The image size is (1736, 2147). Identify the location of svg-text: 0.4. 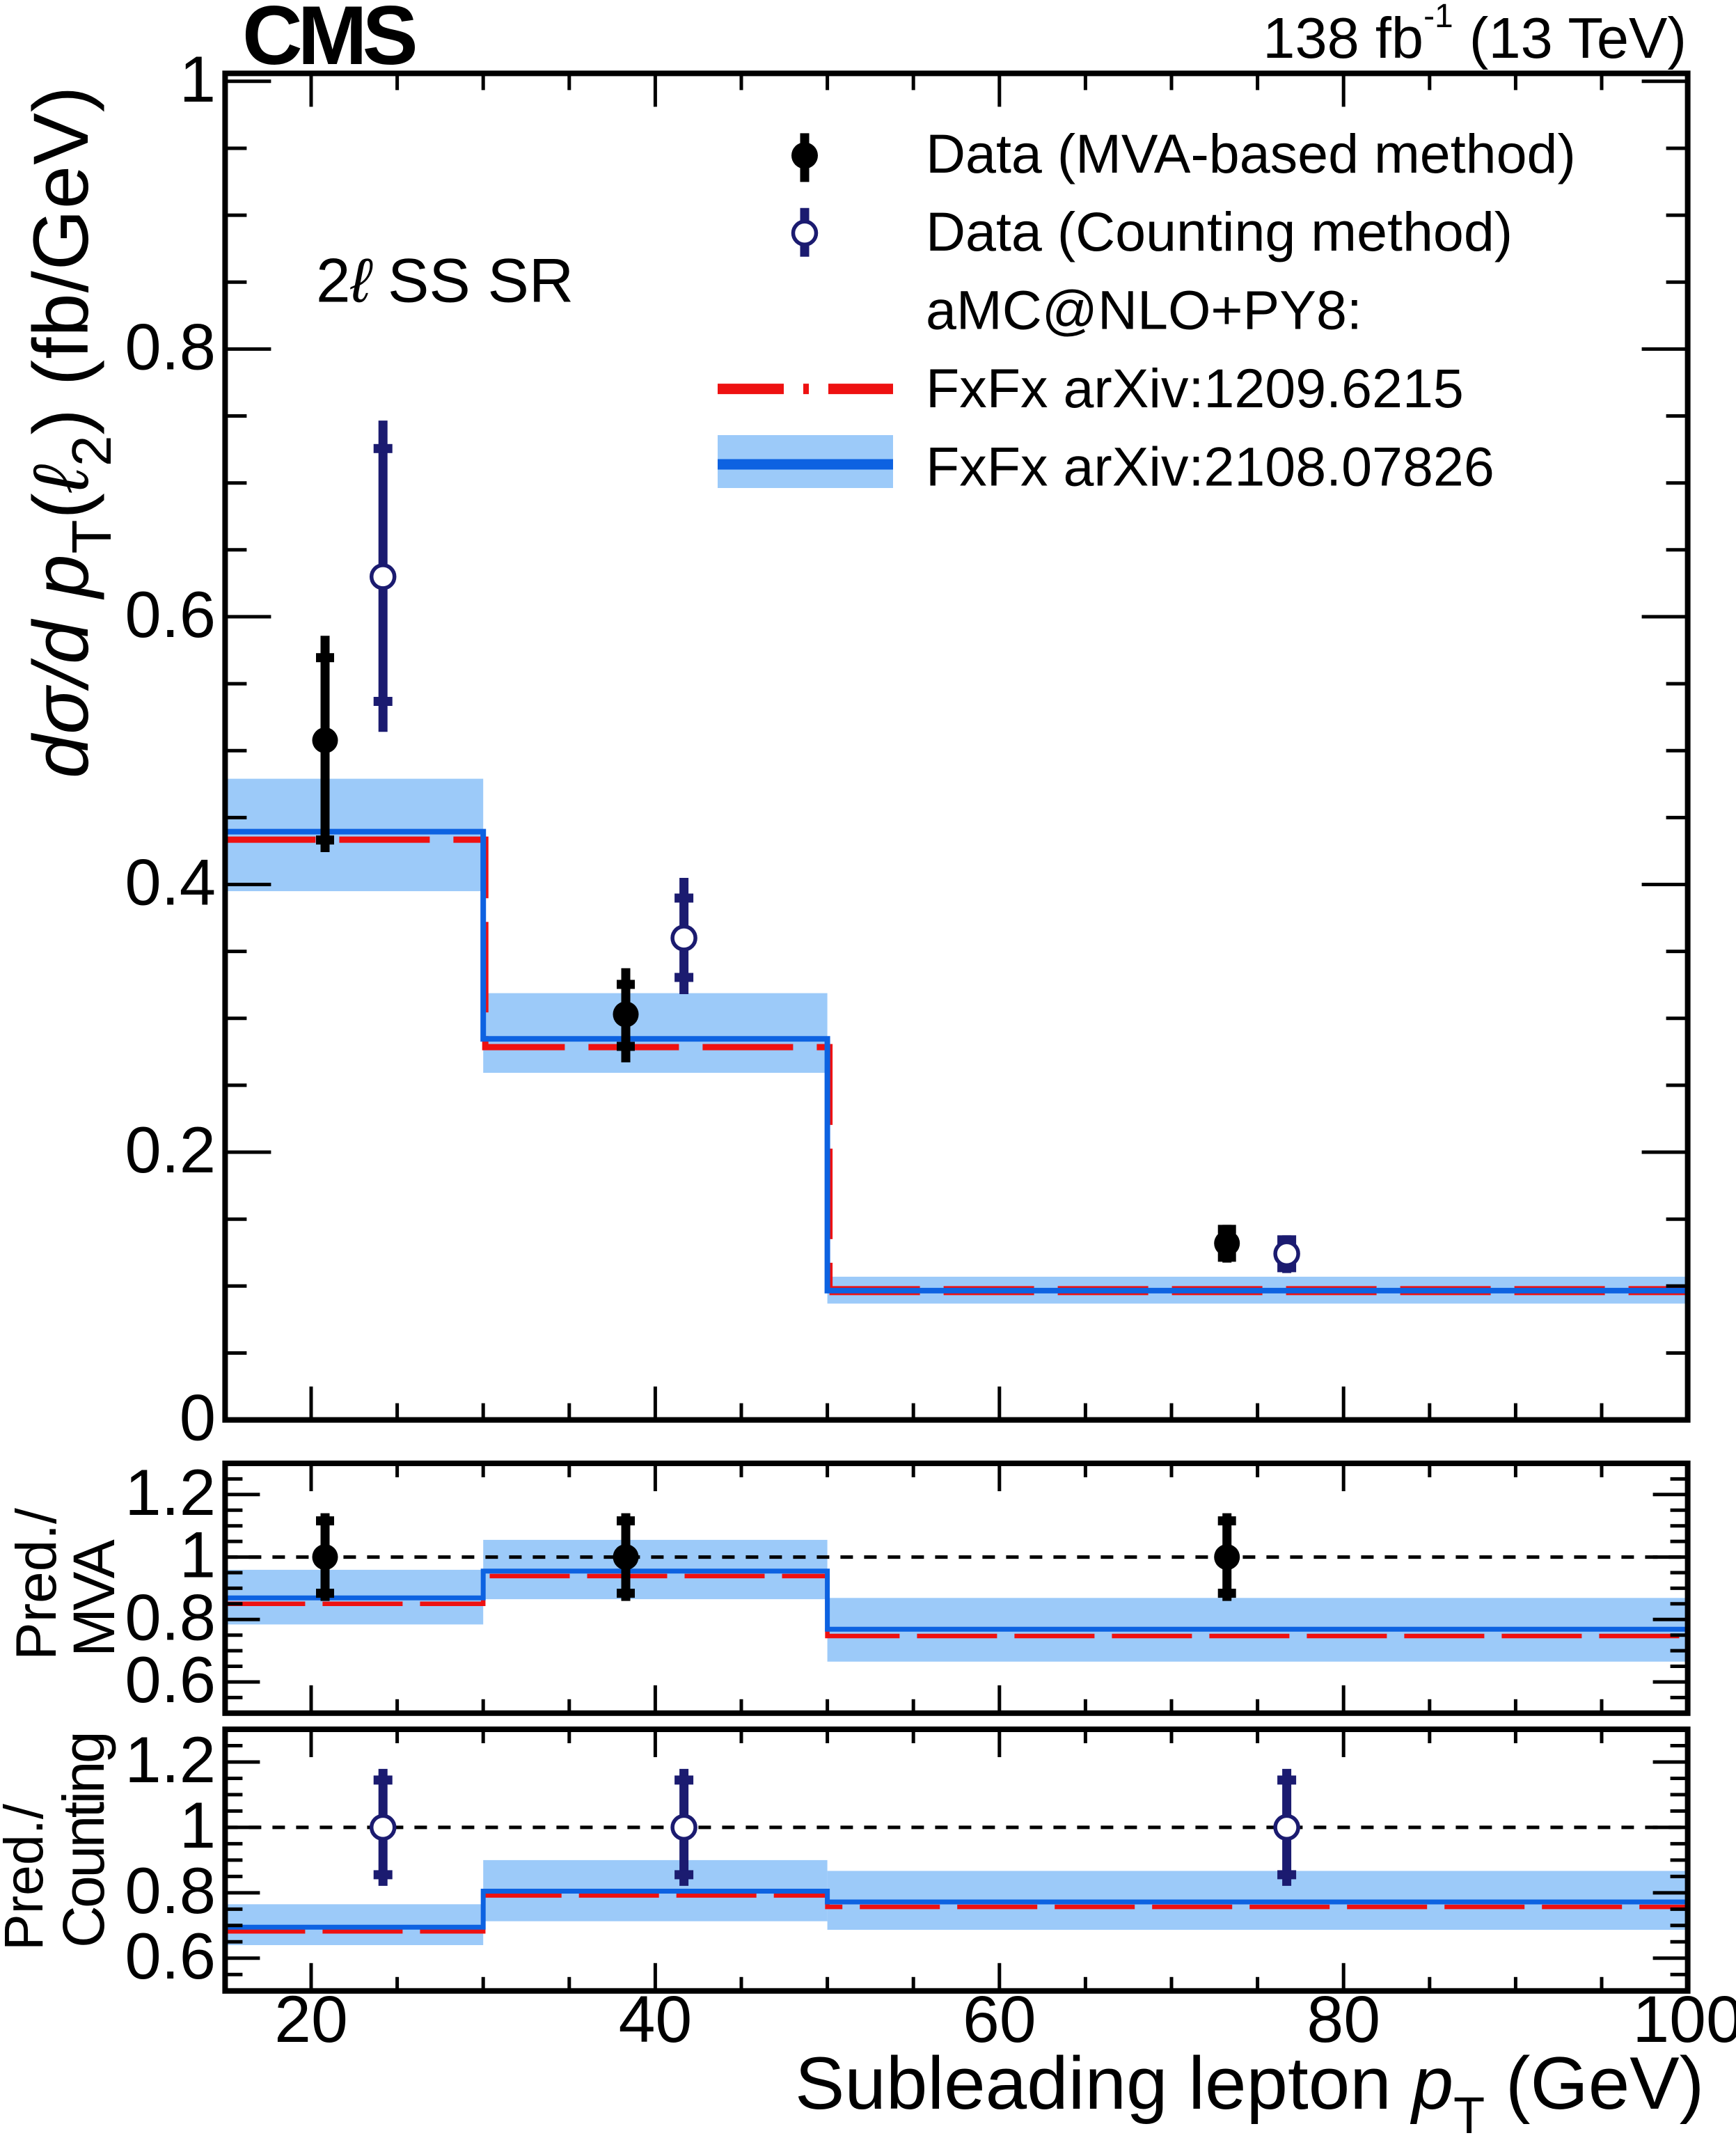
(171, 882).